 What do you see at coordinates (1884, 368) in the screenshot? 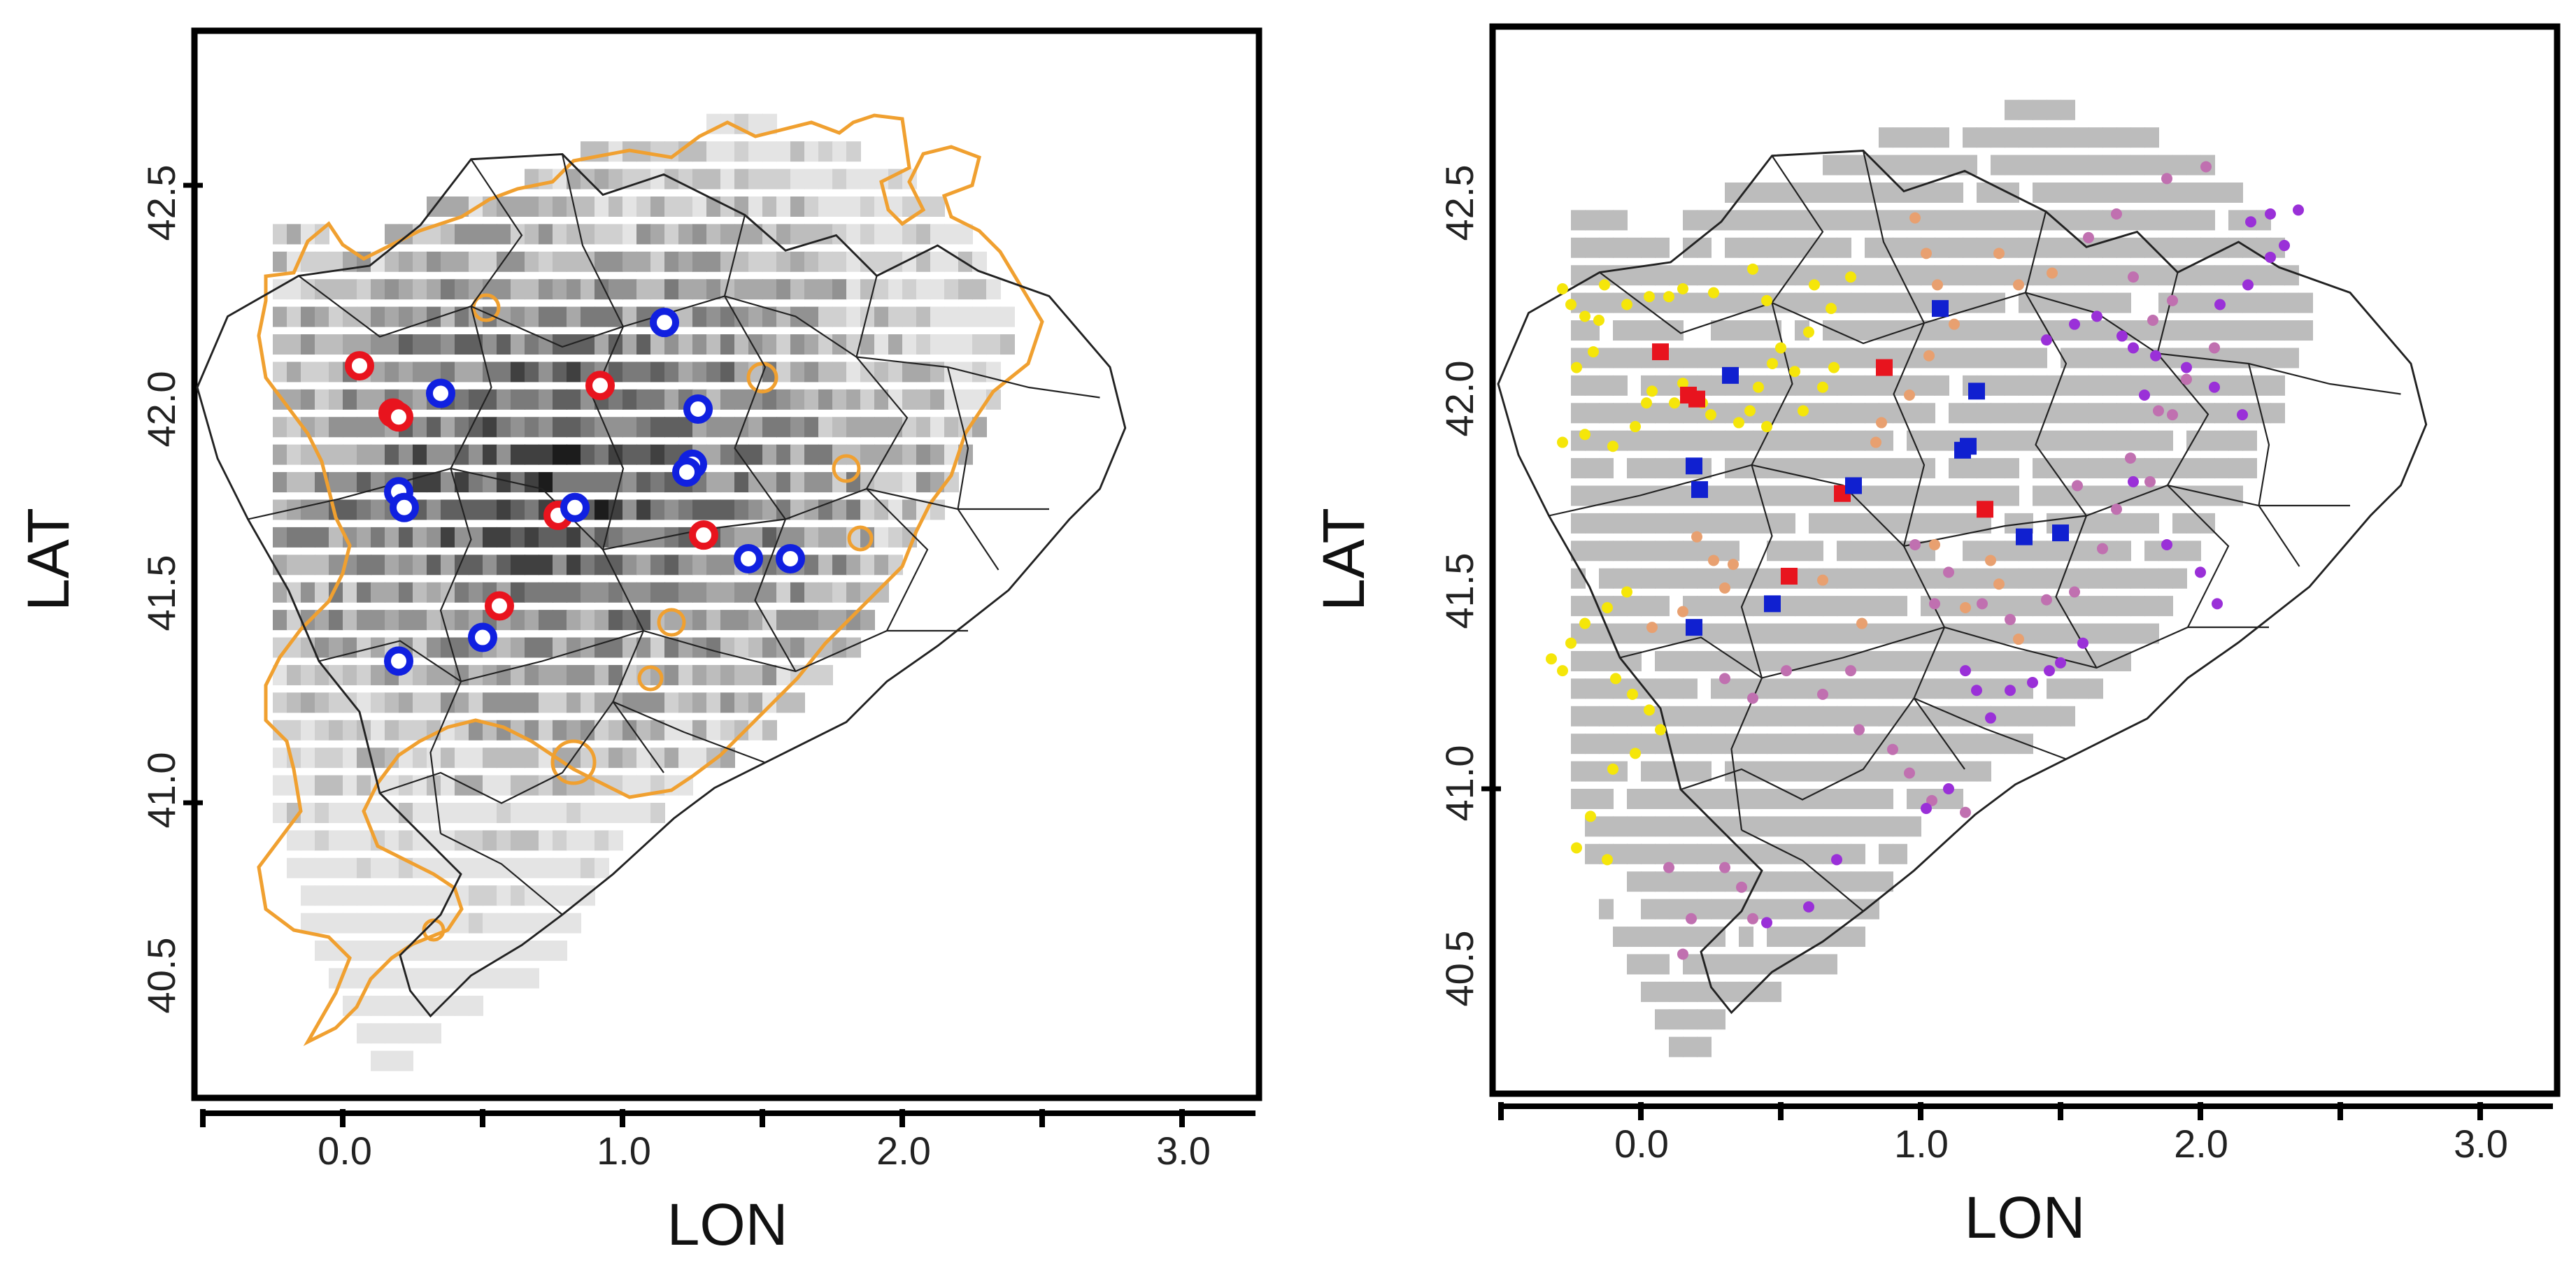
I see `red-station-square` at bounding box center [1884, 368].